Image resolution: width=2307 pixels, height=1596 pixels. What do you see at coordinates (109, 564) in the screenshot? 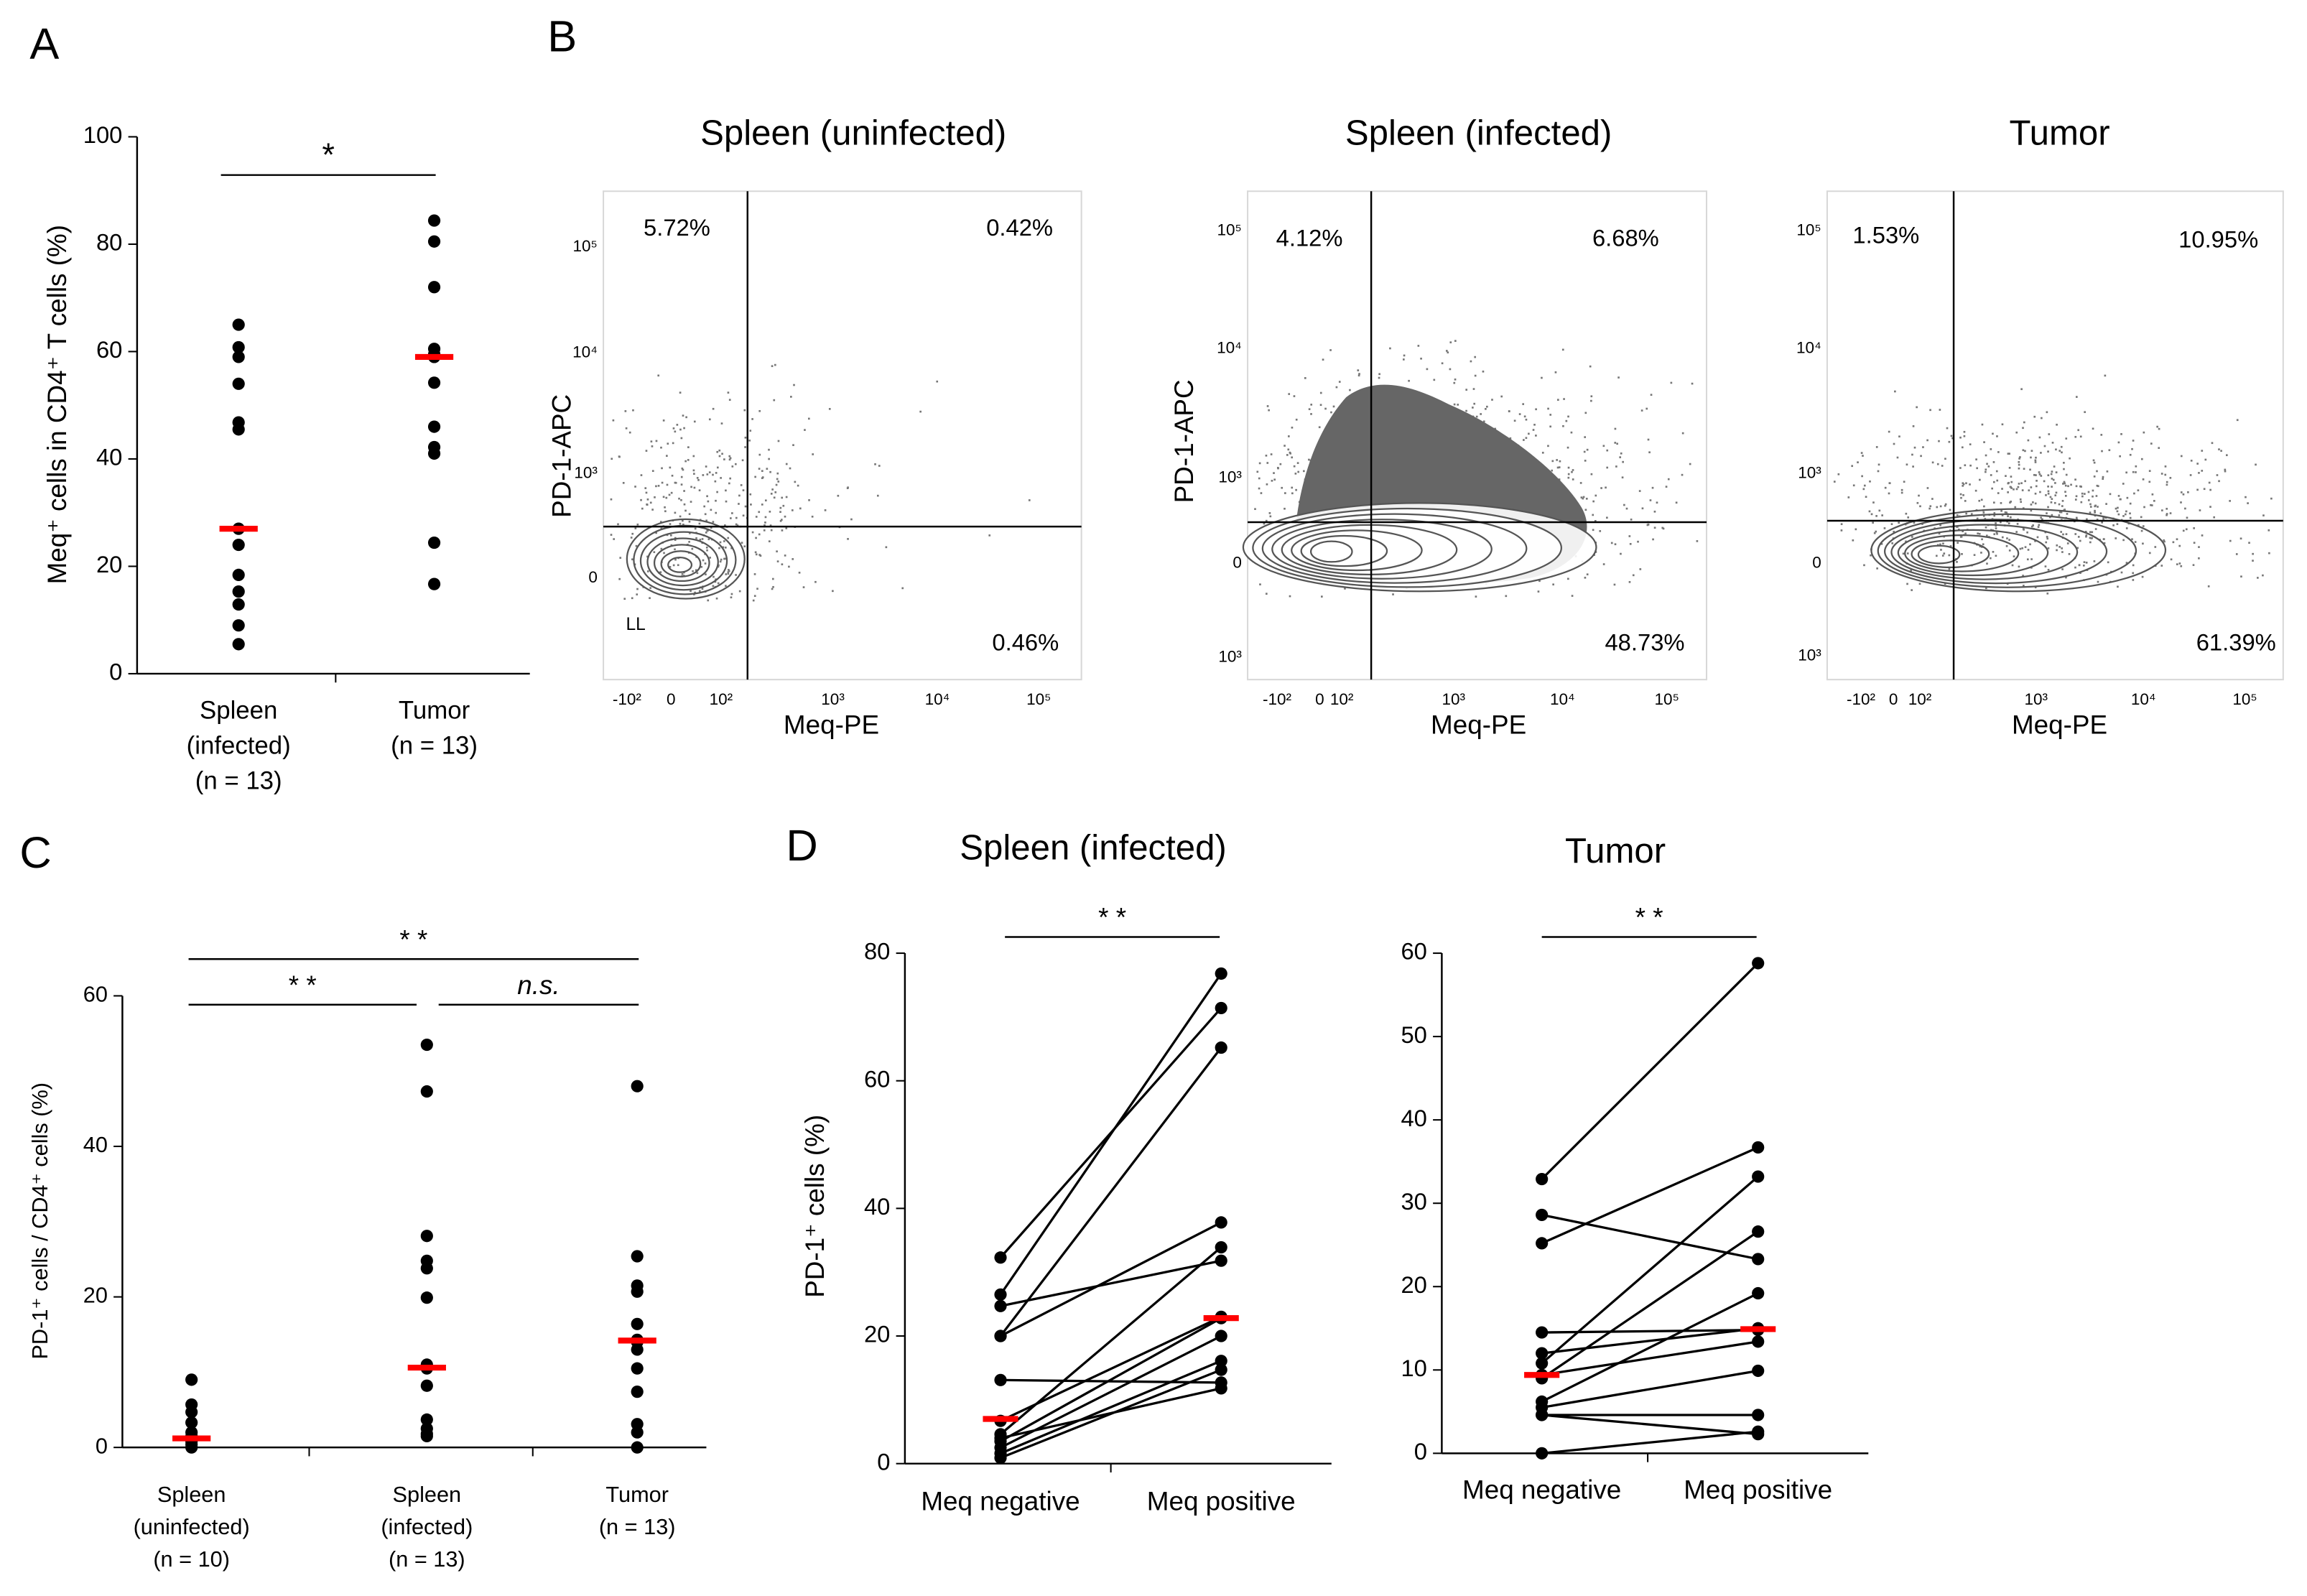
I see `y-tick-label: 20` at bounding box center [109, 564].